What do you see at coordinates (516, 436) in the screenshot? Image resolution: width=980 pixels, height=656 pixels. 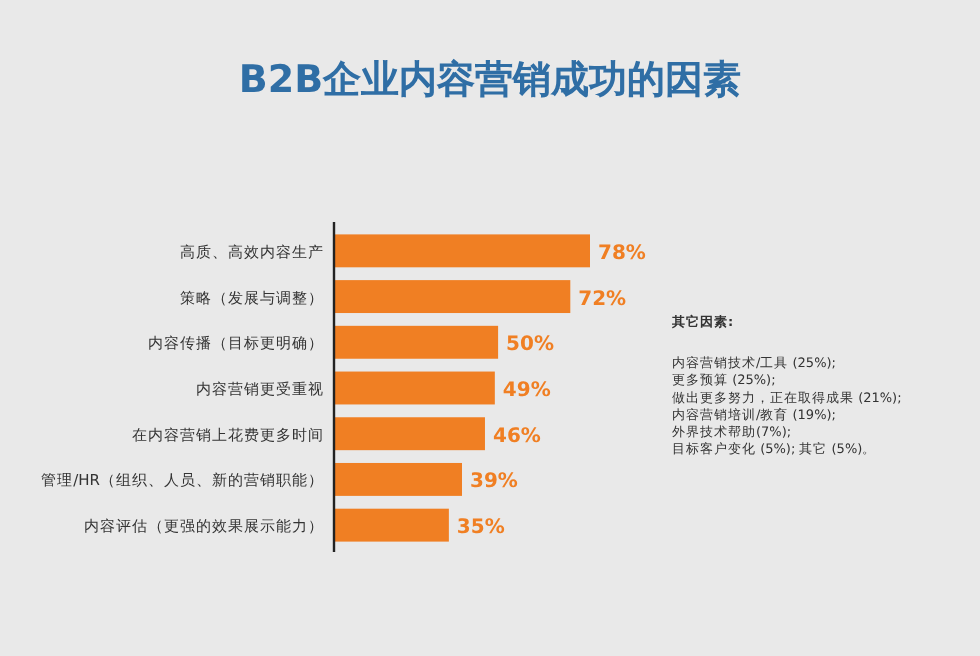 I see `data-label: 46%` at bounding box center [516, 436].